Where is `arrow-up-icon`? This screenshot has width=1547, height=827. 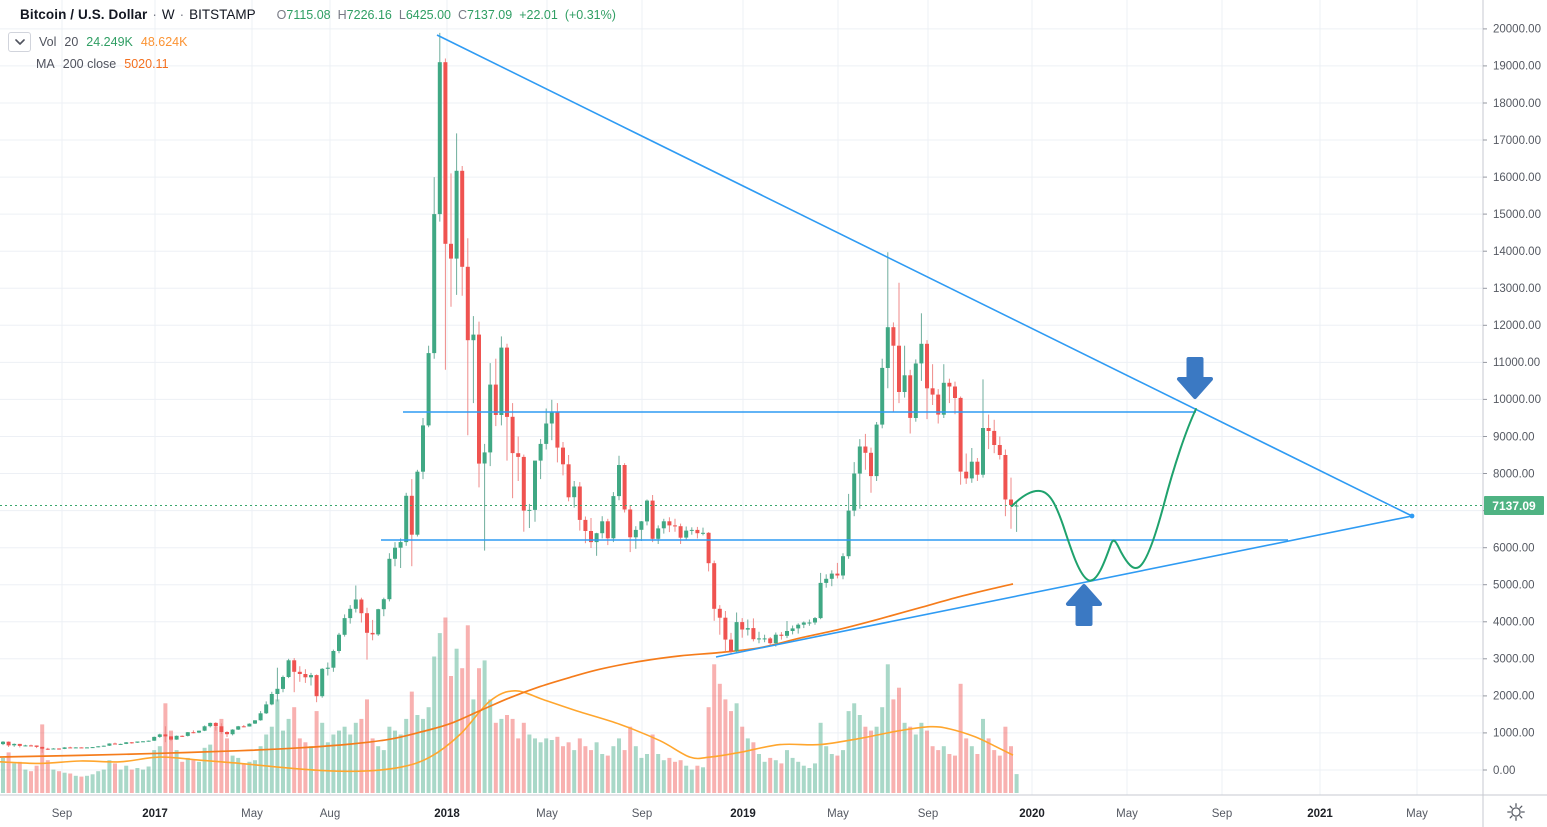 arrow-up-icon is located at coordinates (1084, 605).